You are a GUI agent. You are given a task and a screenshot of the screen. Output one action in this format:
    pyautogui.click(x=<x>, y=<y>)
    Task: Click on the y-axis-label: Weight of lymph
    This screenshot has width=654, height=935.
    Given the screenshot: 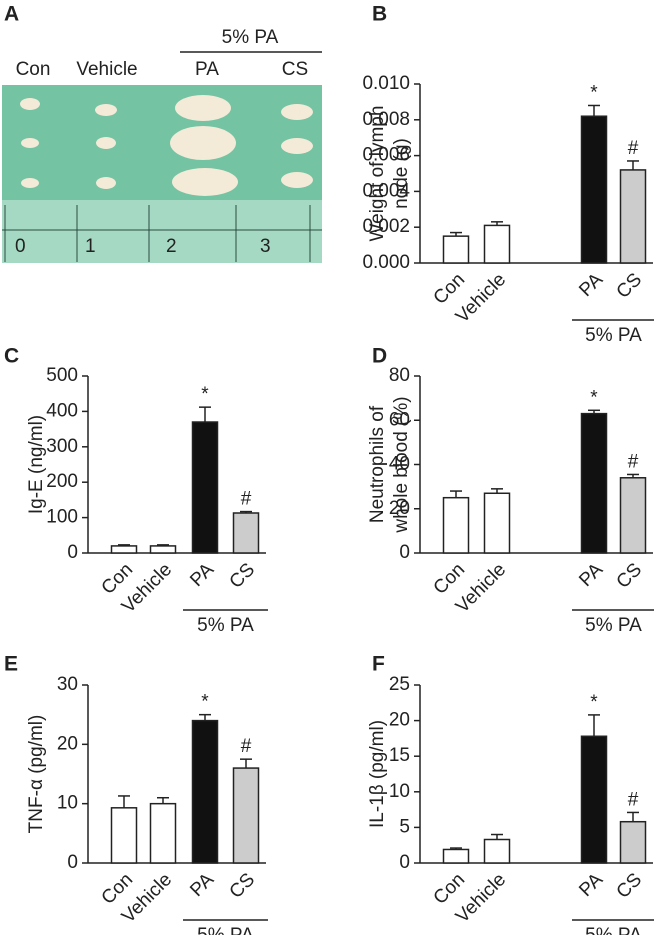 What is the action you would take?
    pyautogui.click(x=377, y=174)
    